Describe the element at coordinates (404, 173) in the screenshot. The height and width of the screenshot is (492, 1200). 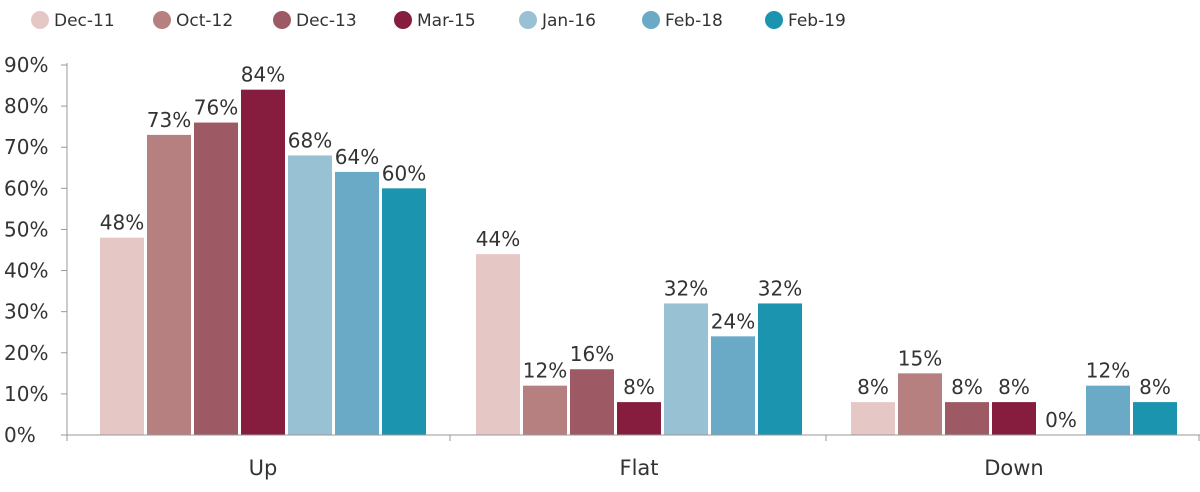
I see `data-label-up-feb-19: 60%` at that location.